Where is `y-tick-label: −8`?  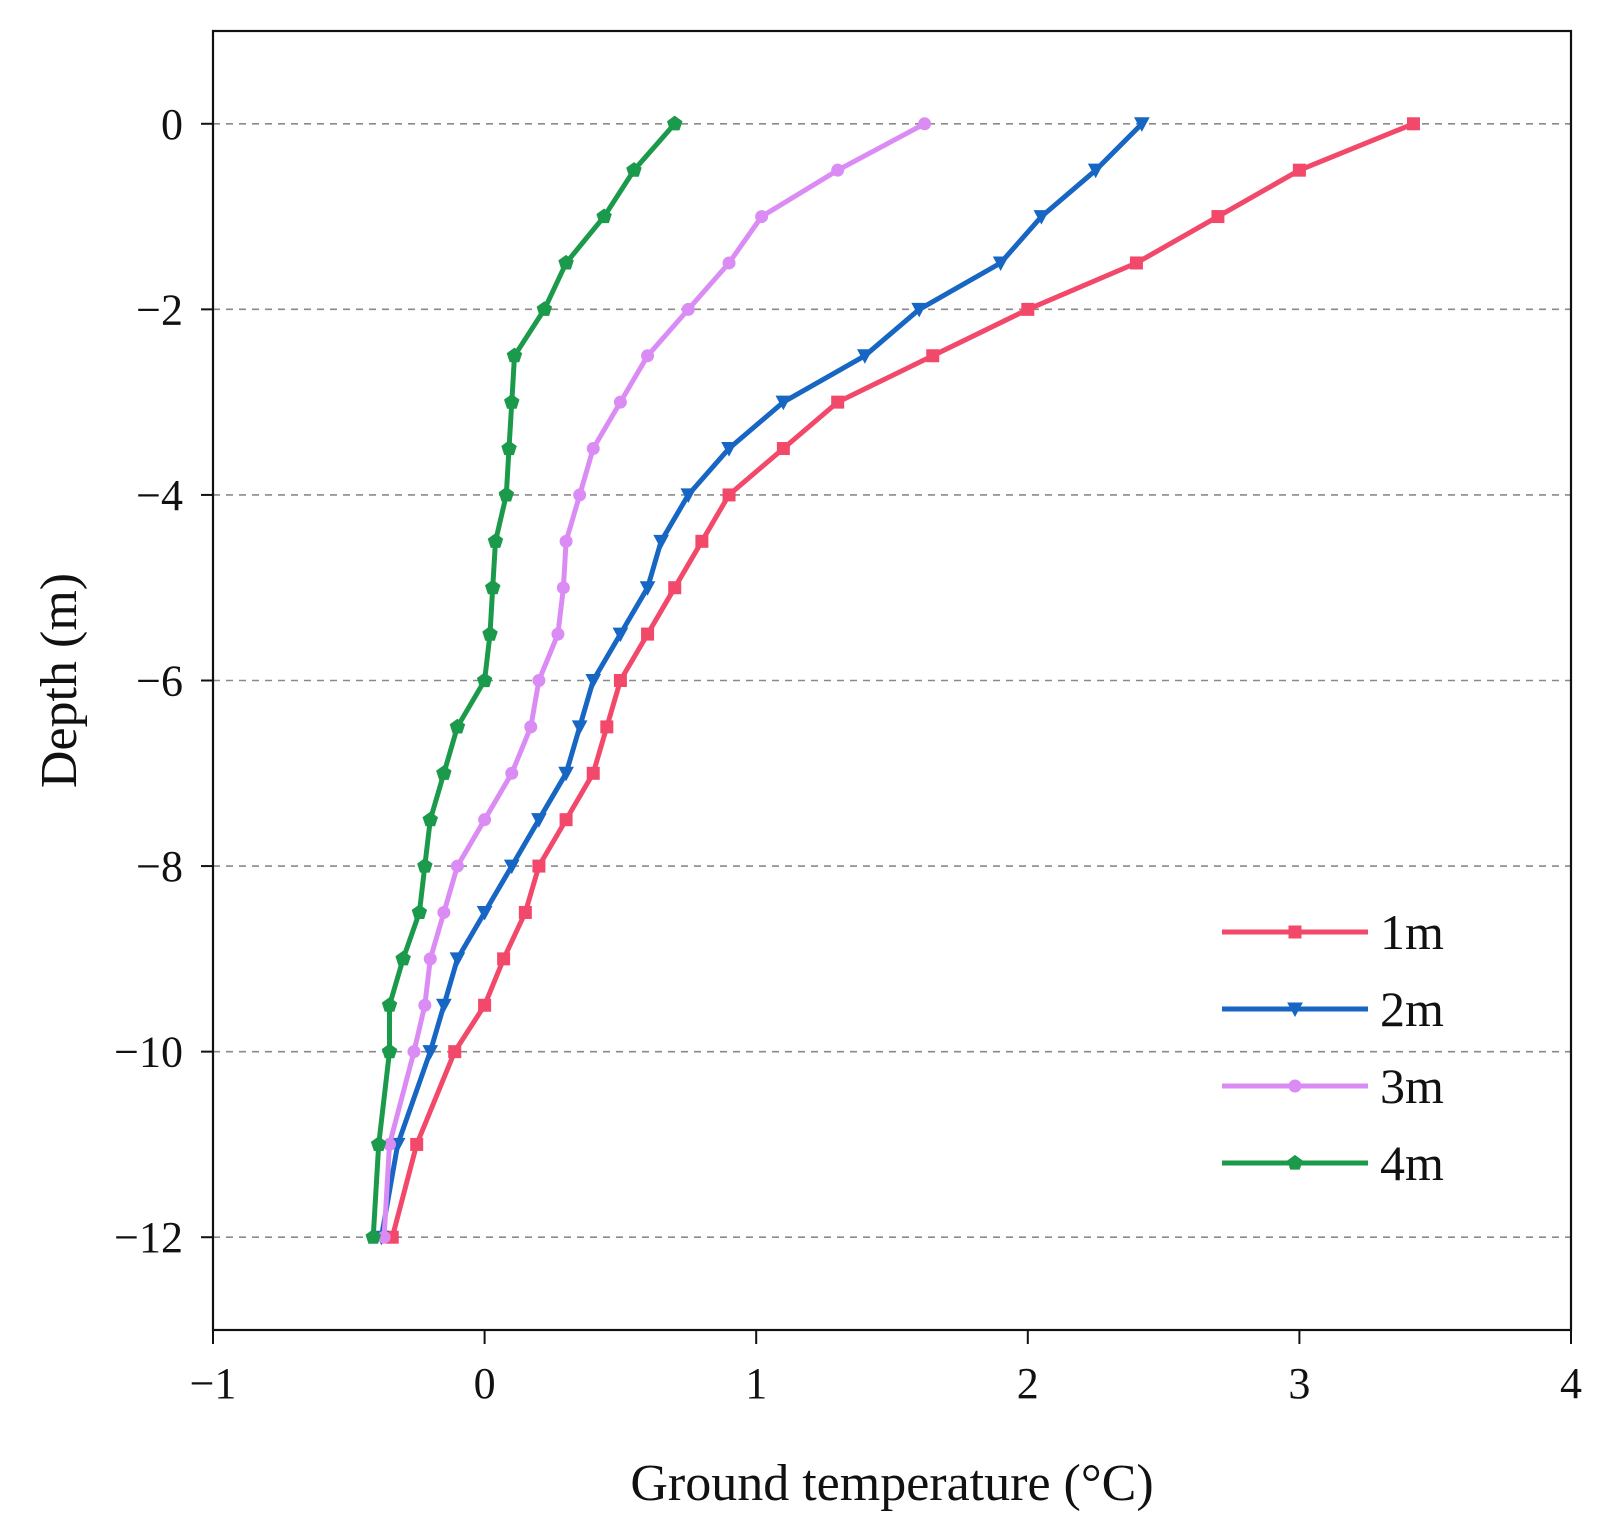
y-tick-label: −8 is located at coordinates (159, 866).